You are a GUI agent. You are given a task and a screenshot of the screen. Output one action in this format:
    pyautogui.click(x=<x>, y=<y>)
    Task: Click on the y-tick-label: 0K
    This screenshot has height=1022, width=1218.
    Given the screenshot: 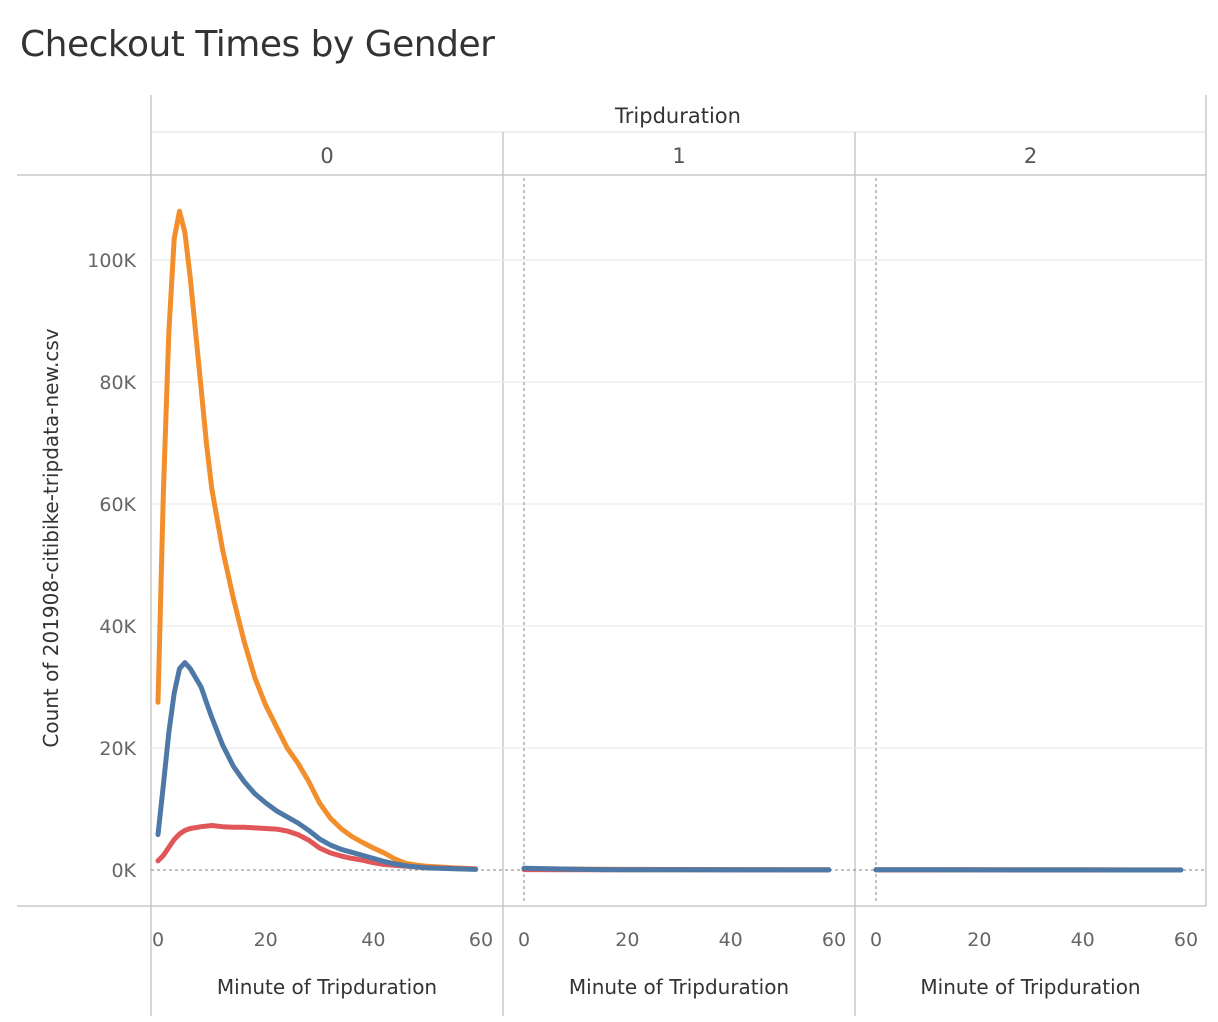 What is the action you would take?
    pyautogui.click(x=123, y=871)
    